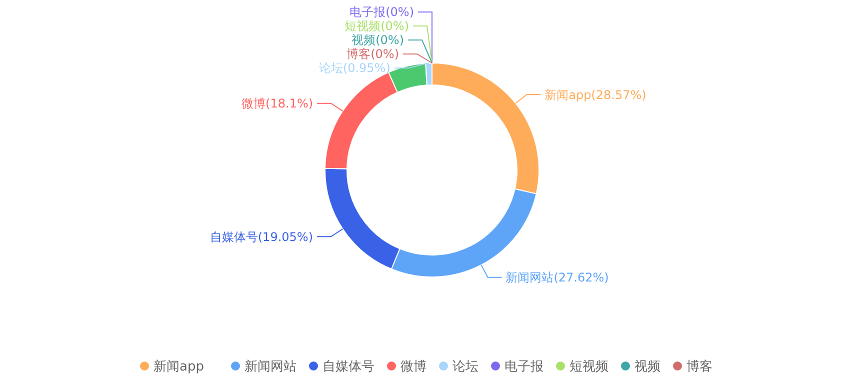 The image size is (864, 382). Describe the element at coordinates (589, 367) in the screenshot. I see `legend-label: 短视频` at that location.